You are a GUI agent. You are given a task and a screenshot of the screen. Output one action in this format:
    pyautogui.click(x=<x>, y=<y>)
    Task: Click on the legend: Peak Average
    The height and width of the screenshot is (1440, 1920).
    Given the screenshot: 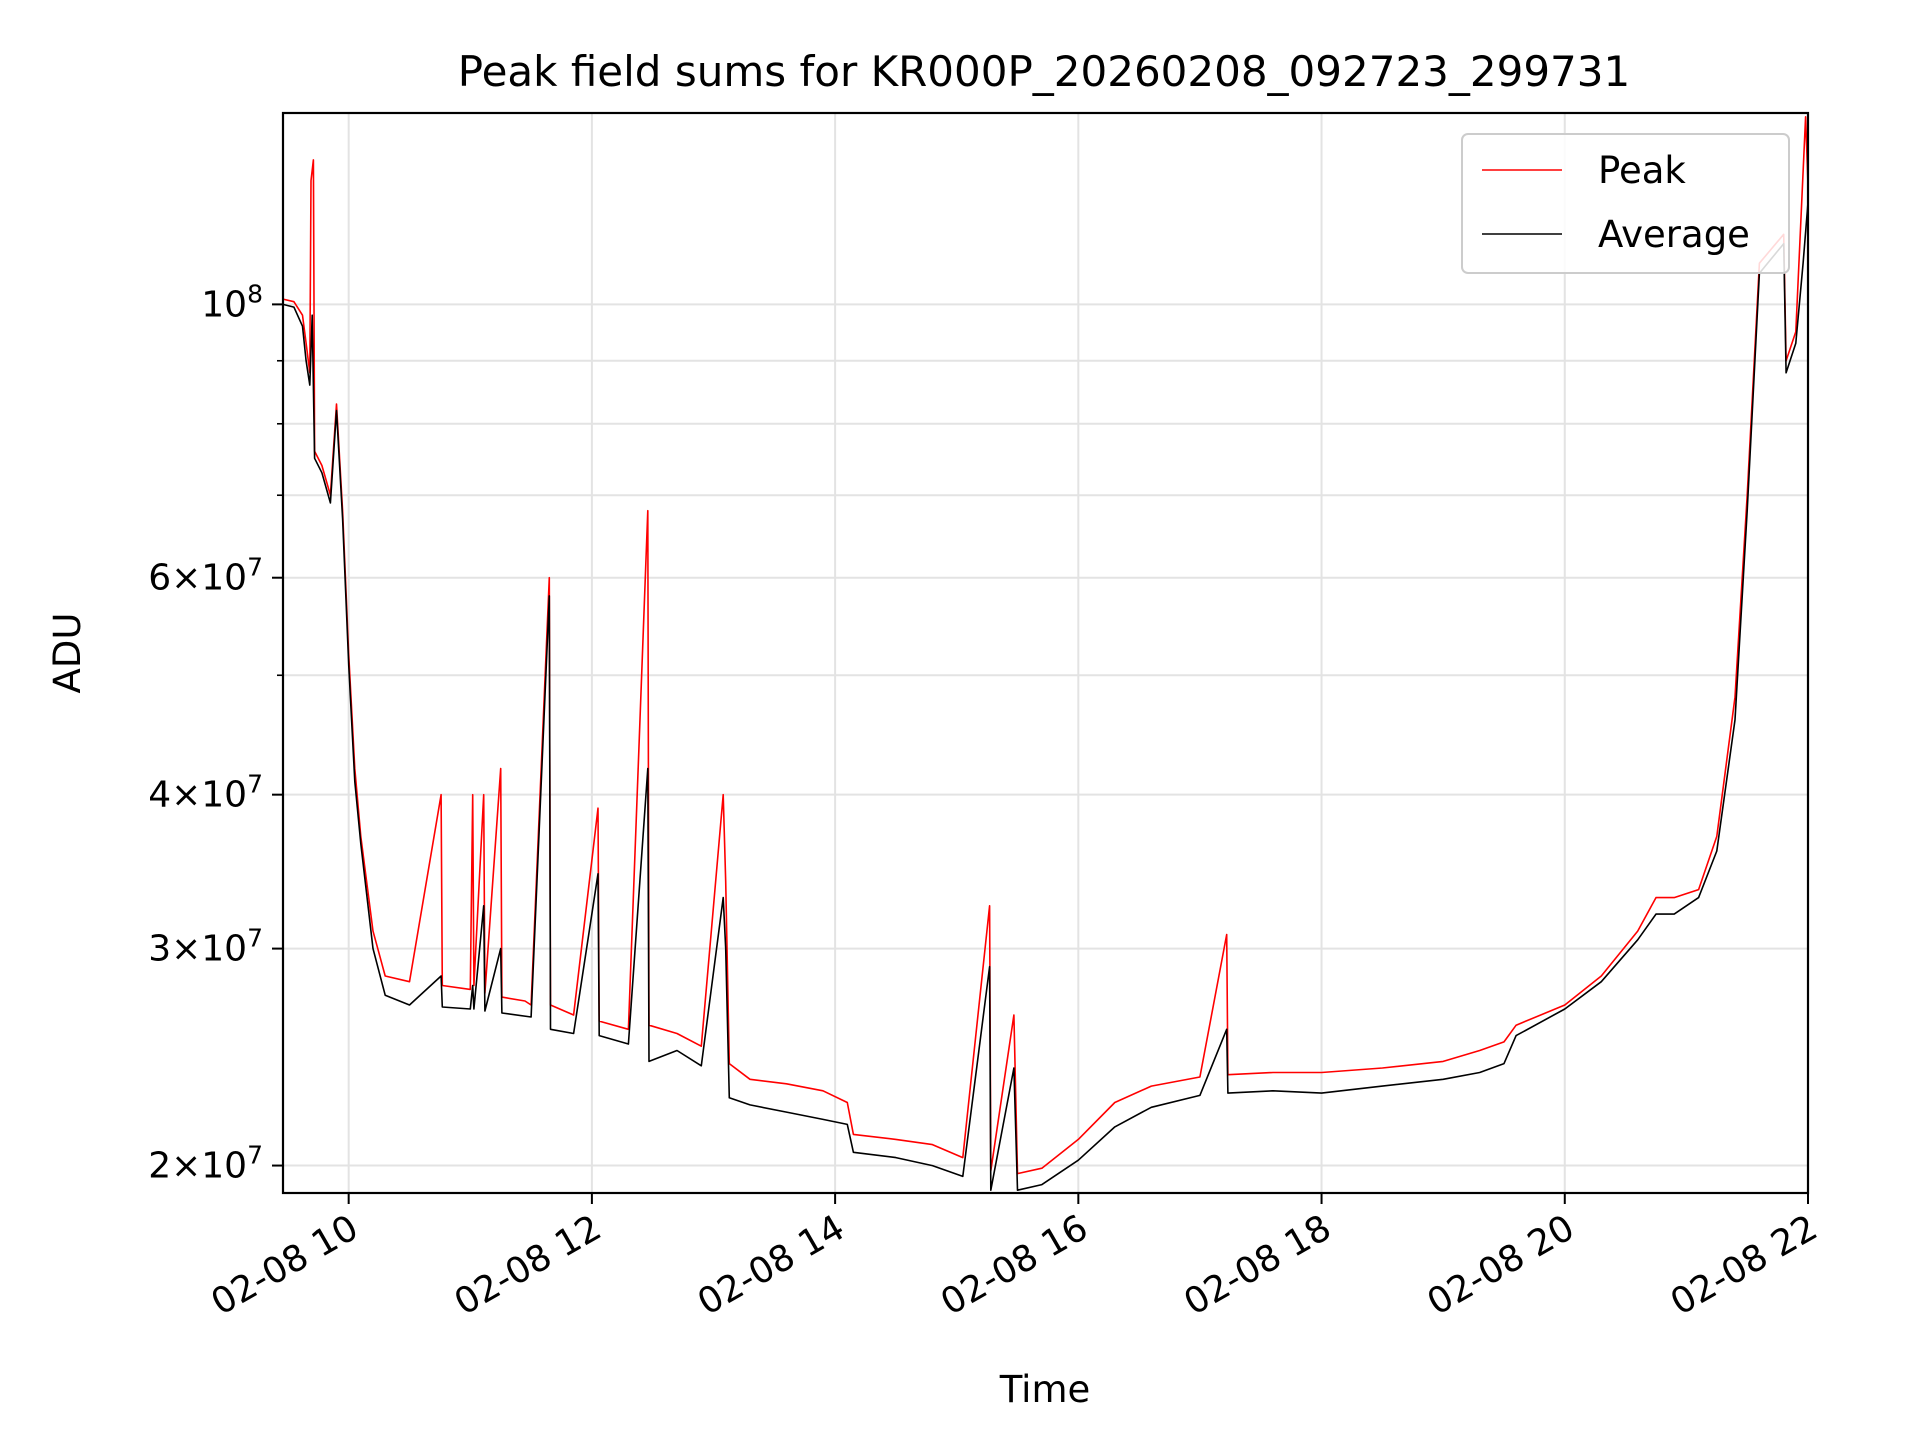 What is the action you would take?
    pyautogui.click(x=1625, y=203)
    